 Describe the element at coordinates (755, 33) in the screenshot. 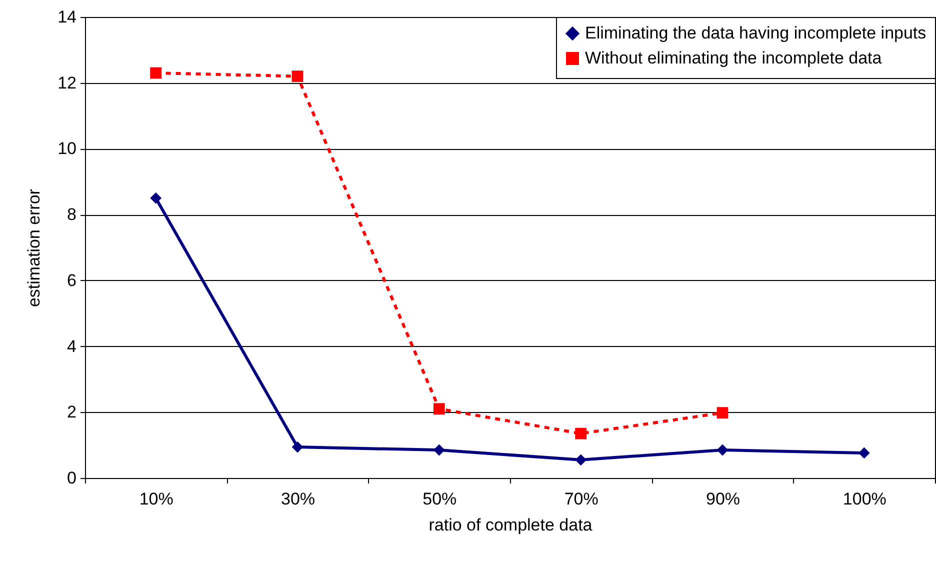

I see `legend-label: Eliminating the data having incomplete inputs` at that location.